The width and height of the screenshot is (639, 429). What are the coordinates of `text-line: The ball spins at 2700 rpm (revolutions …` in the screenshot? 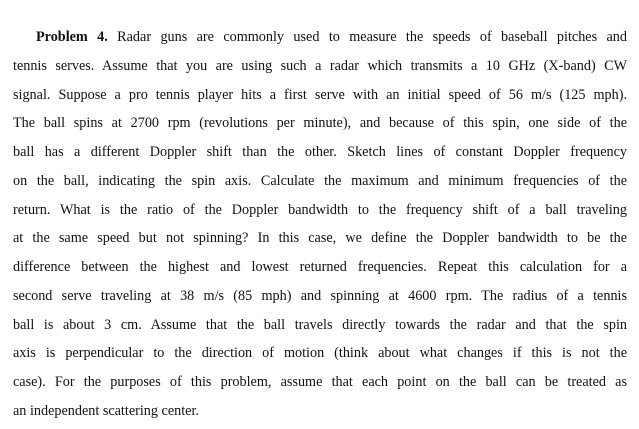 It's located at (320, 123).